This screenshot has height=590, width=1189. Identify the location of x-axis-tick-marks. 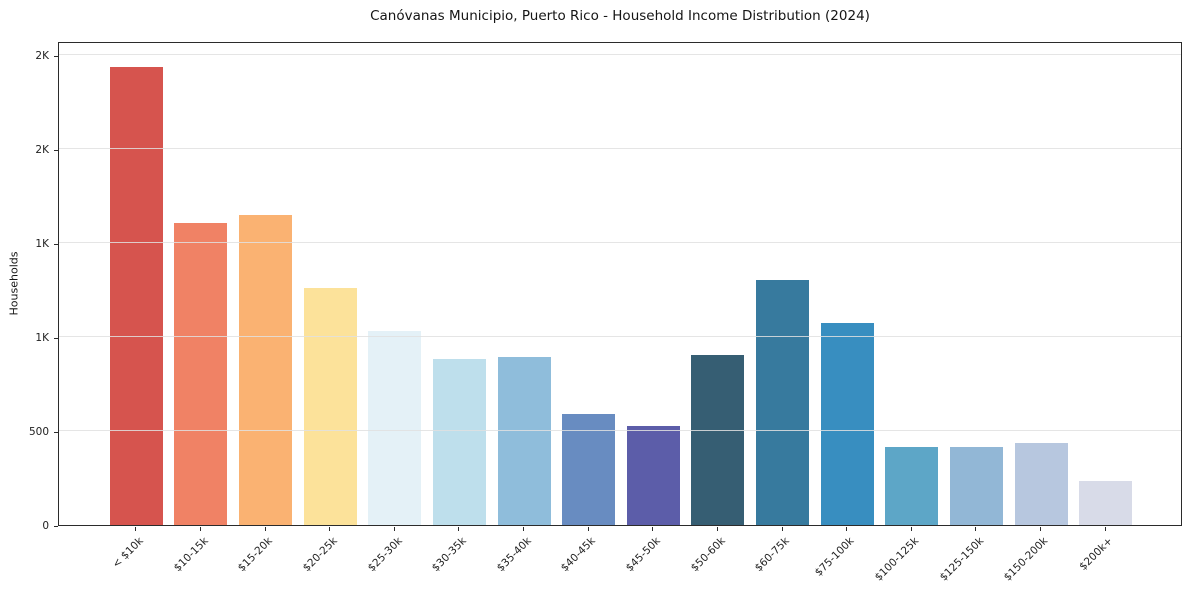
(620, 530).